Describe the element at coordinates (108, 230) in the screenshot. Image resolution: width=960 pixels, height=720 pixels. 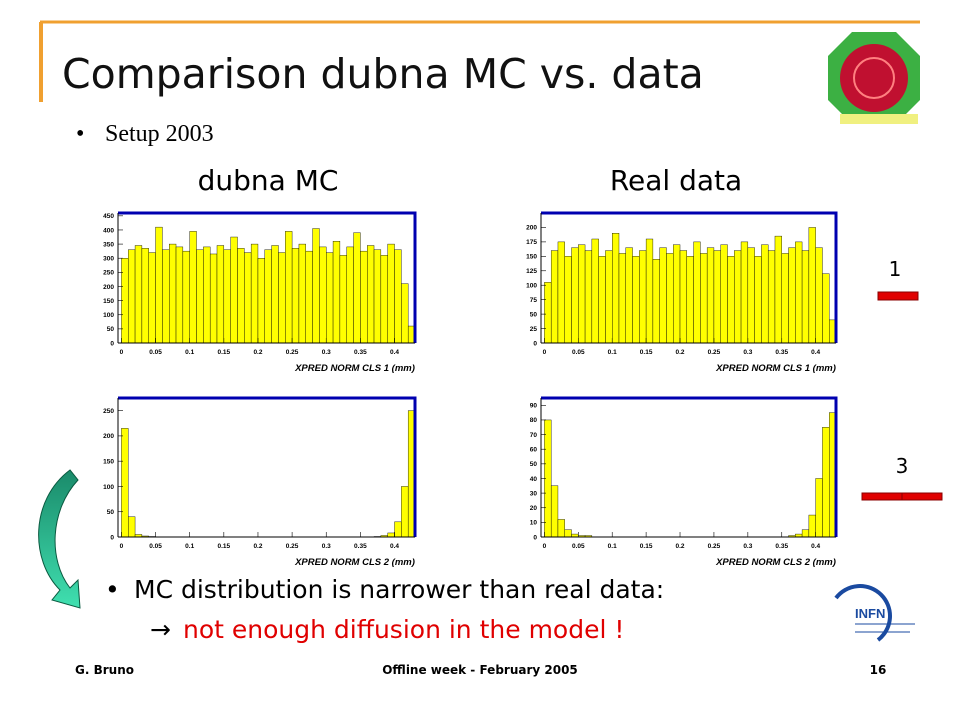
I see `y-tick-label: 400` at that location.